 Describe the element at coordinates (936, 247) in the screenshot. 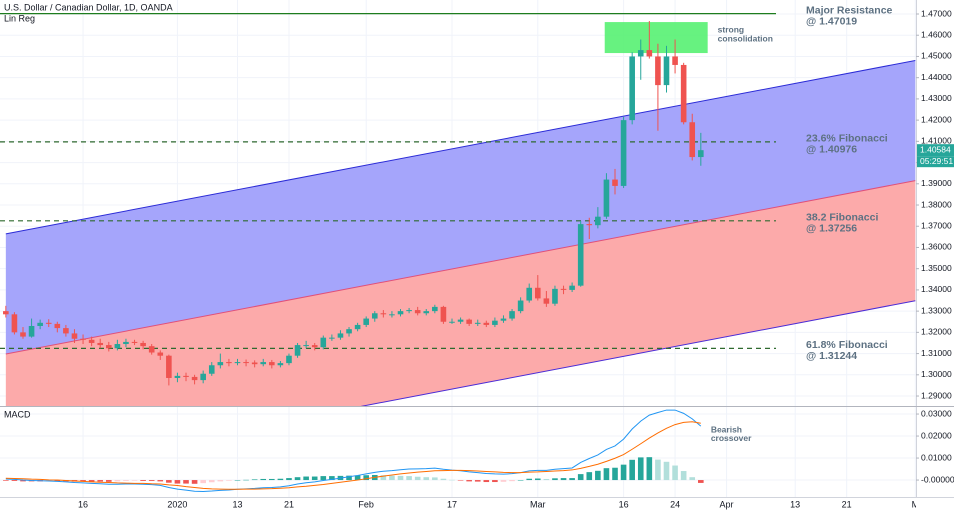

I see `y-tick-label: 1.36000` at that location.